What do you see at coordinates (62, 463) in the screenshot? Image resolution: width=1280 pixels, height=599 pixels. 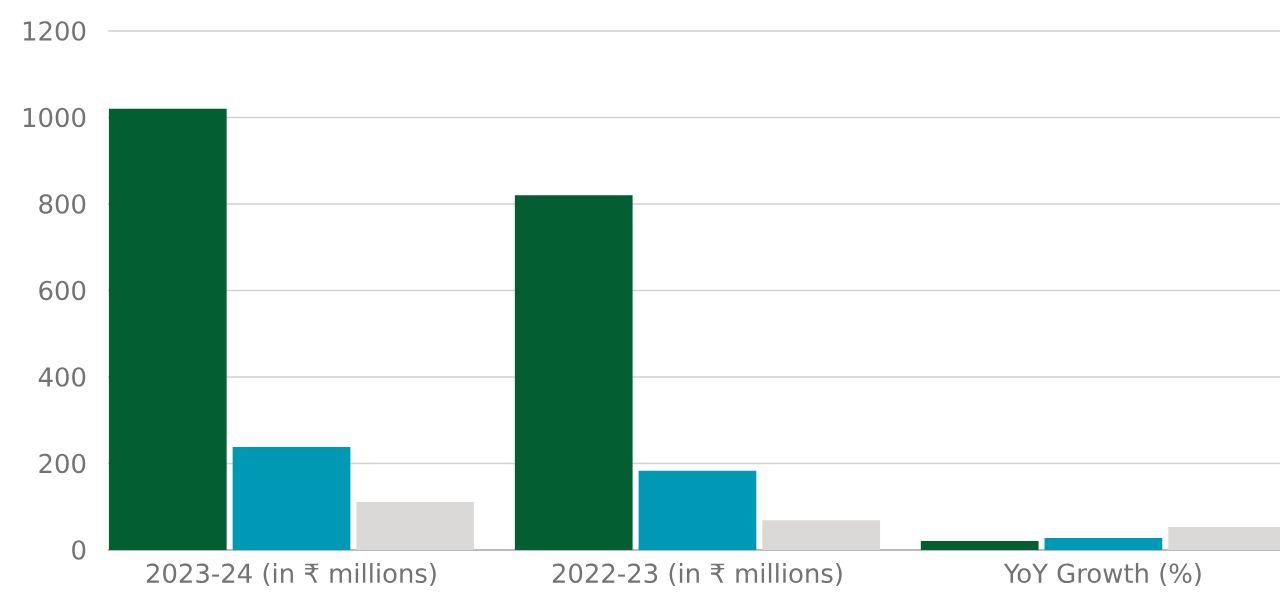 I see `y-tick-label: 200` at bounding box center [62, 463].